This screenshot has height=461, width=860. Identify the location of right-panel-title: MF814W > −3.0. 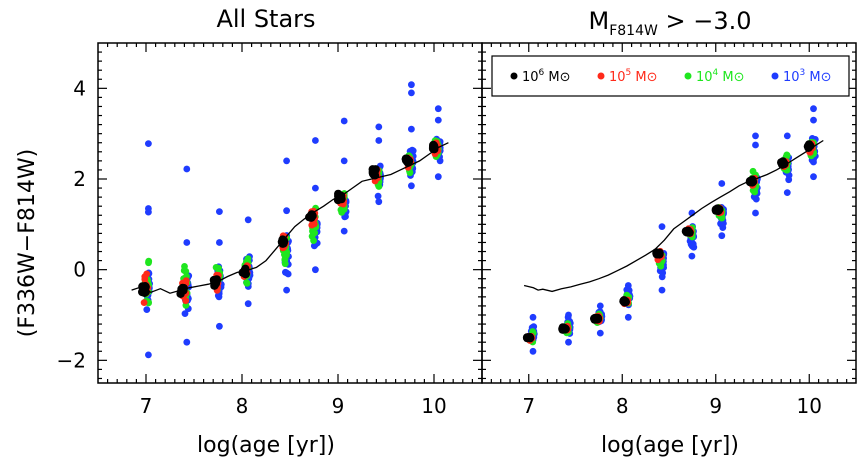
(670, 23).